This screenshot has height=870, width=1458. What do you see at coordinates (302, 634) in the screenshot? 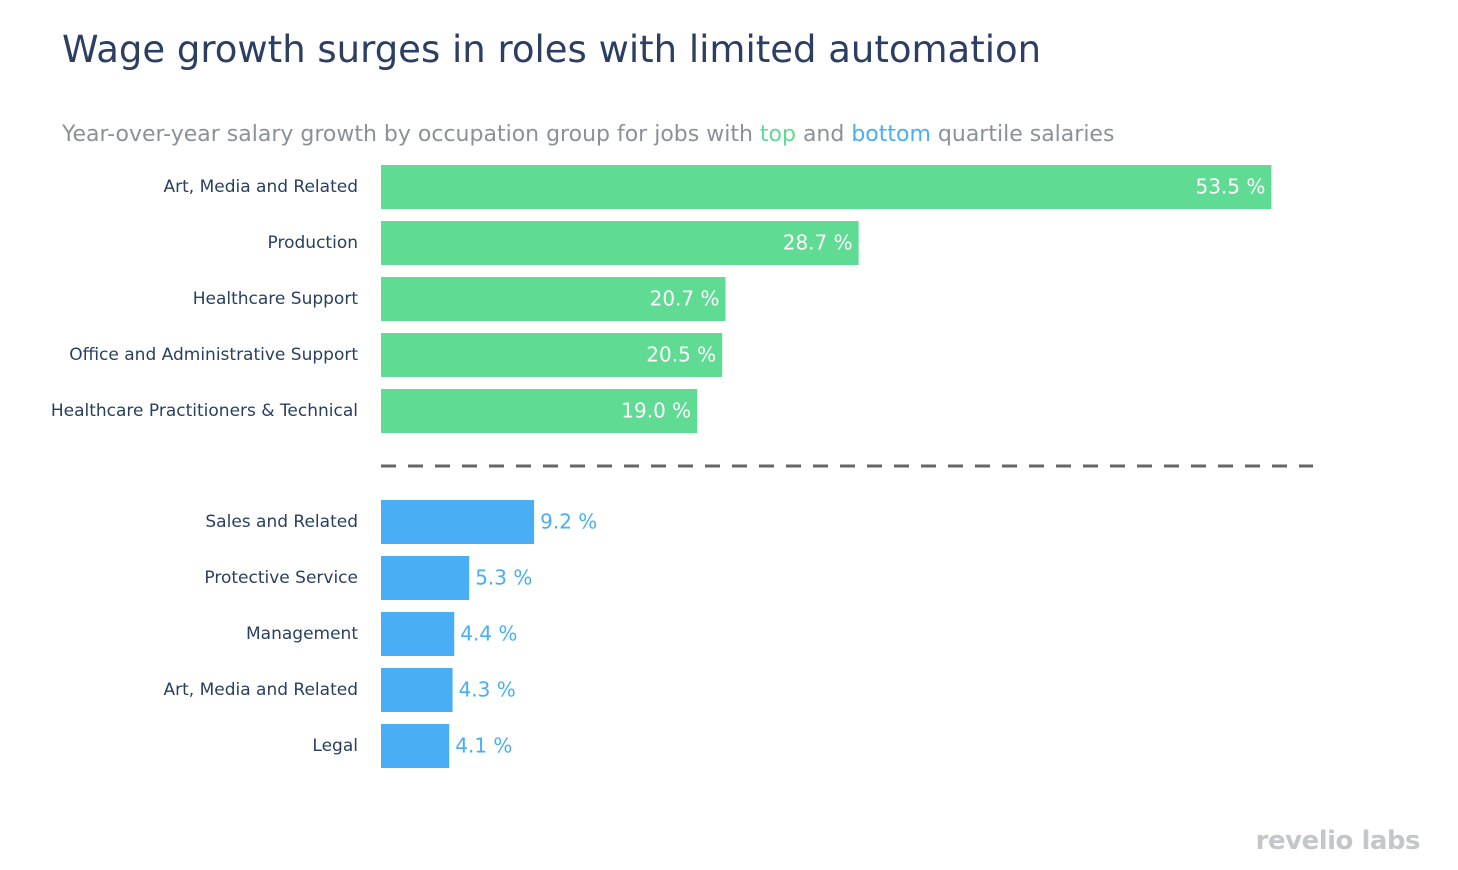
I see `y-tick-label: Management` at bounding box center [302, 634].